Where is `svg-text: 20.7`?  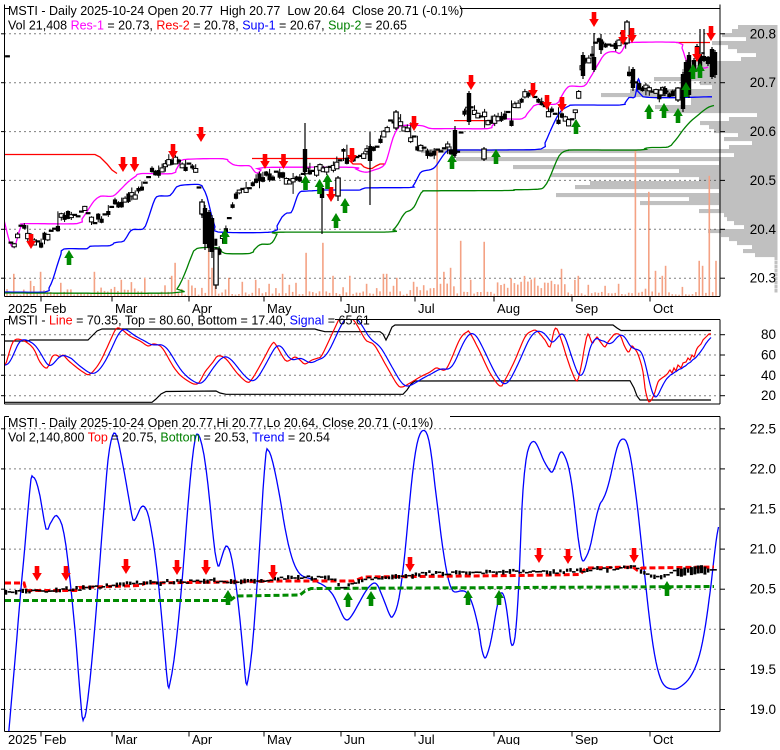
svg-text: 20.7 is located at coordinates (763, 82).